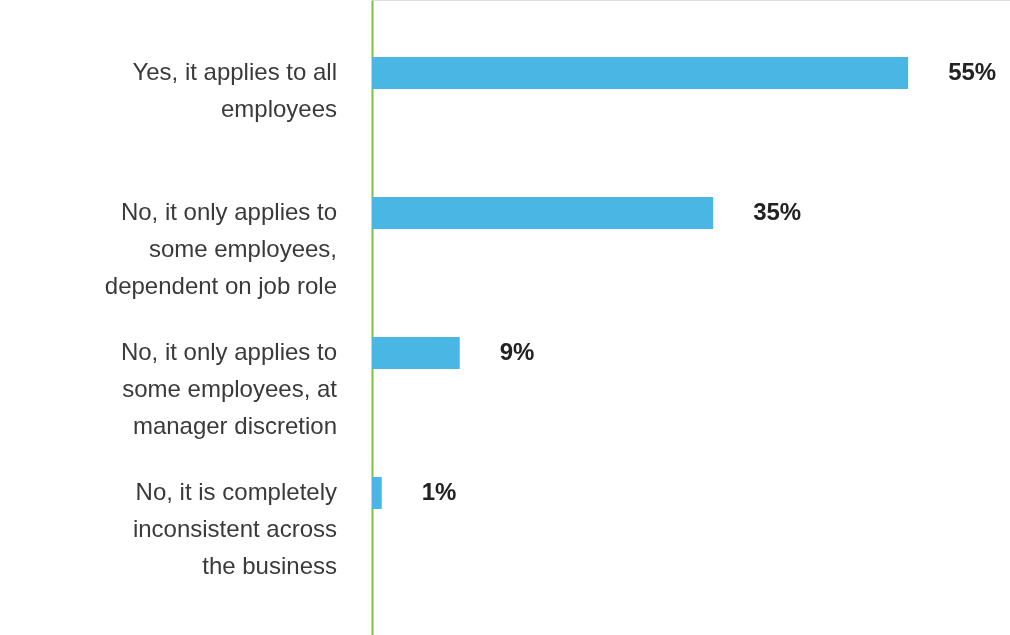 The image size is (1010, 635). I want to click on y-tick-label: No, it only applies to some employees, at manager discretion, so click(229, 388).